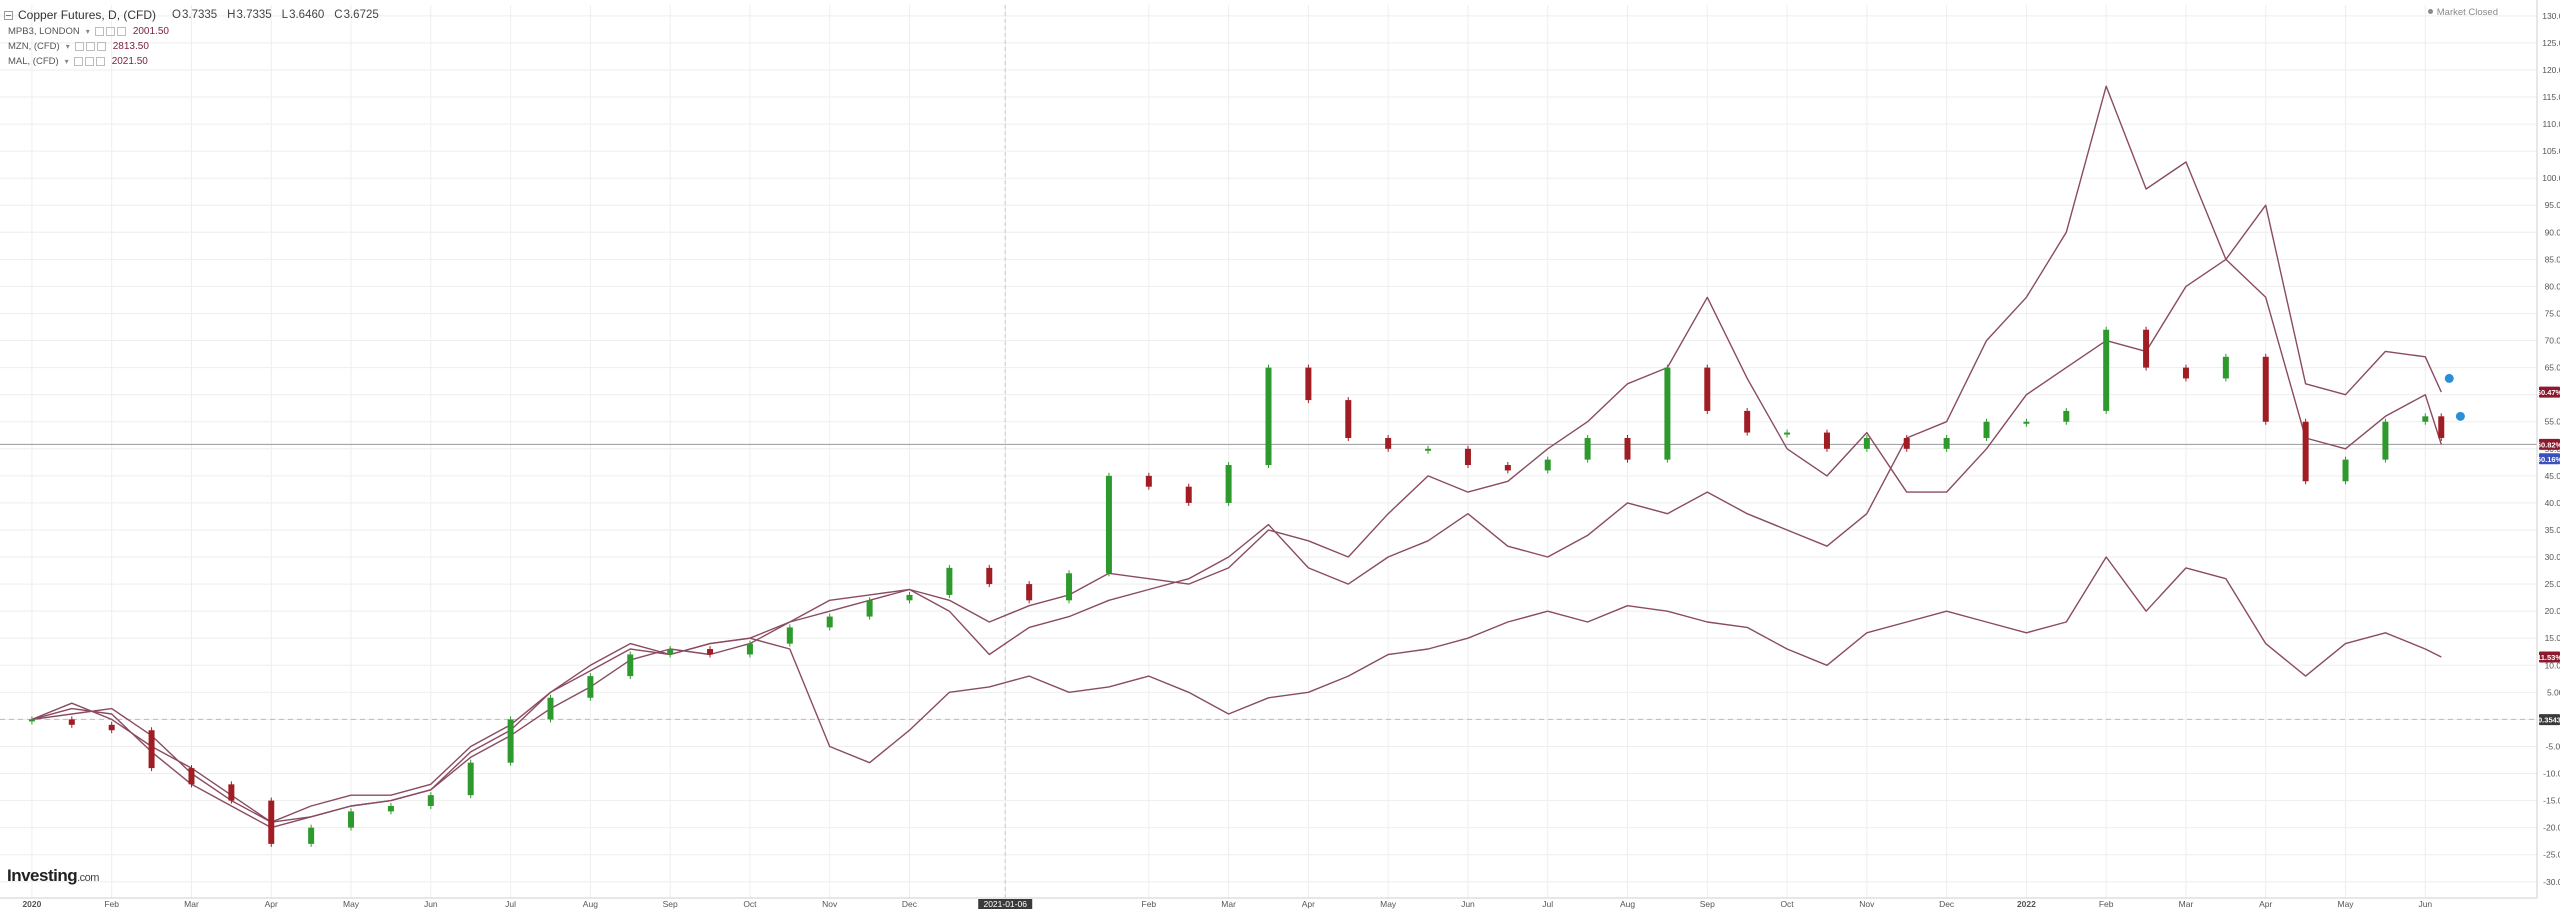 The image size is (2560, 911). I want to click on y-tick-label: 105.00%, so click(2551, 151).